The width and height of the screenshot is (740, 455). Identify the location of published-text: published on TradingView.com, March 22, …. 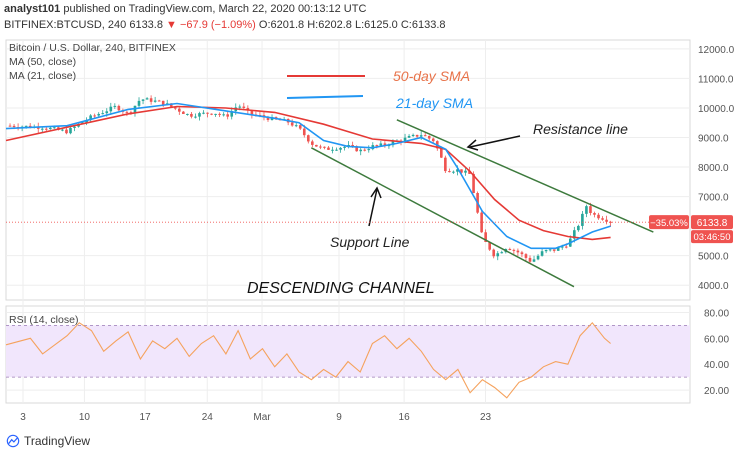
(215, 9).